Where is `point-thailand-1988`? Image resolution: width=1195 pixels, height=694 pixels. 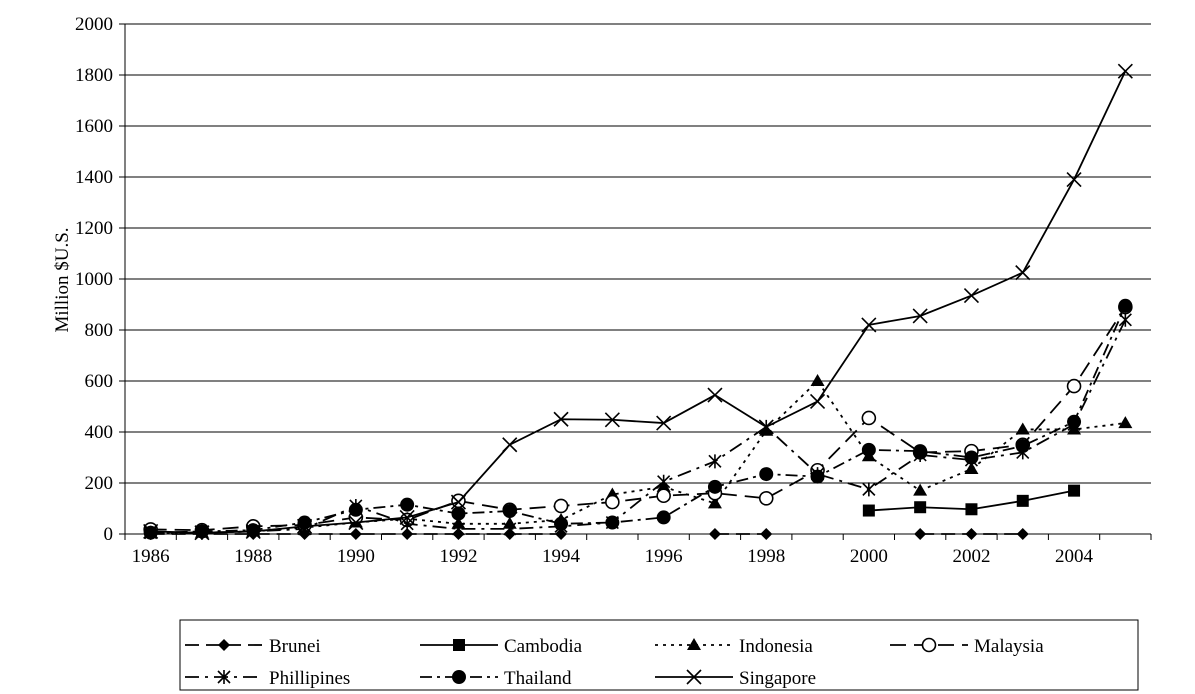 point-thailand-1988 is located at coordinates (253, 530).